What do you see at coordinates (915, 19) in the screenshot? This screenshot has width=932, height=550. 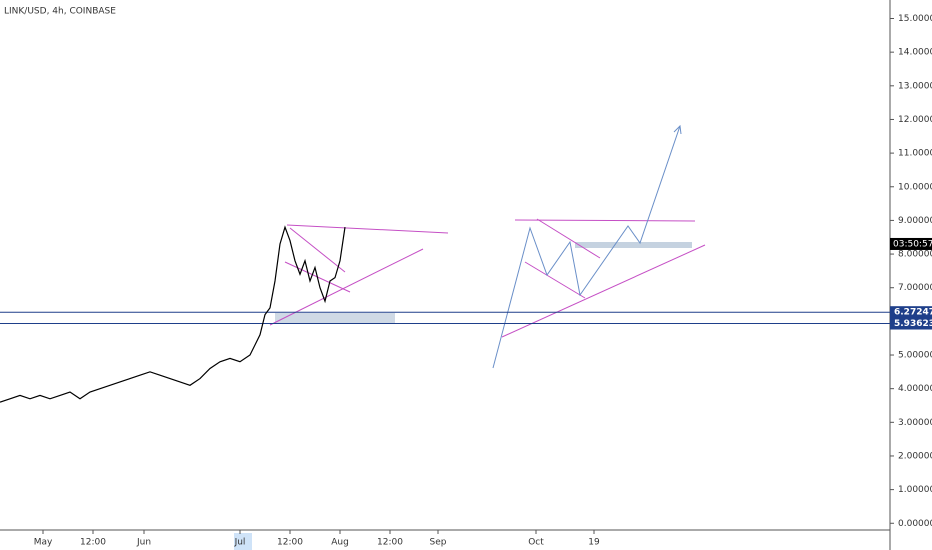 I see `y-tick-label: 15.00000` at bounding box center [915, 19].